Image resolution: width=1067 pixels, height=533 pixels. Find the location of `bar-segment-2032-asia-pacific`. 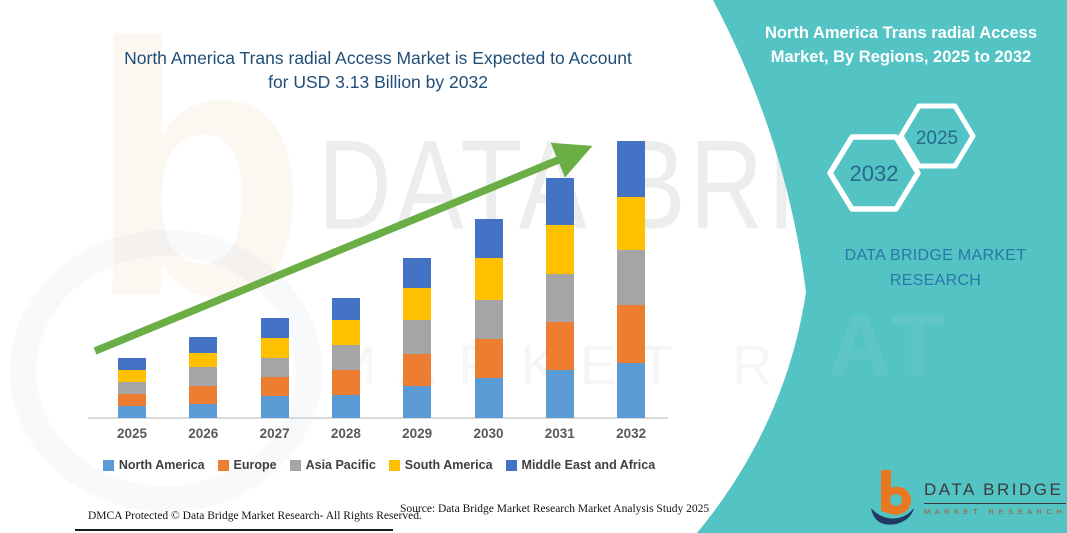

bar-segment-2032-asia-pacific is located at coordinates (631, 277).